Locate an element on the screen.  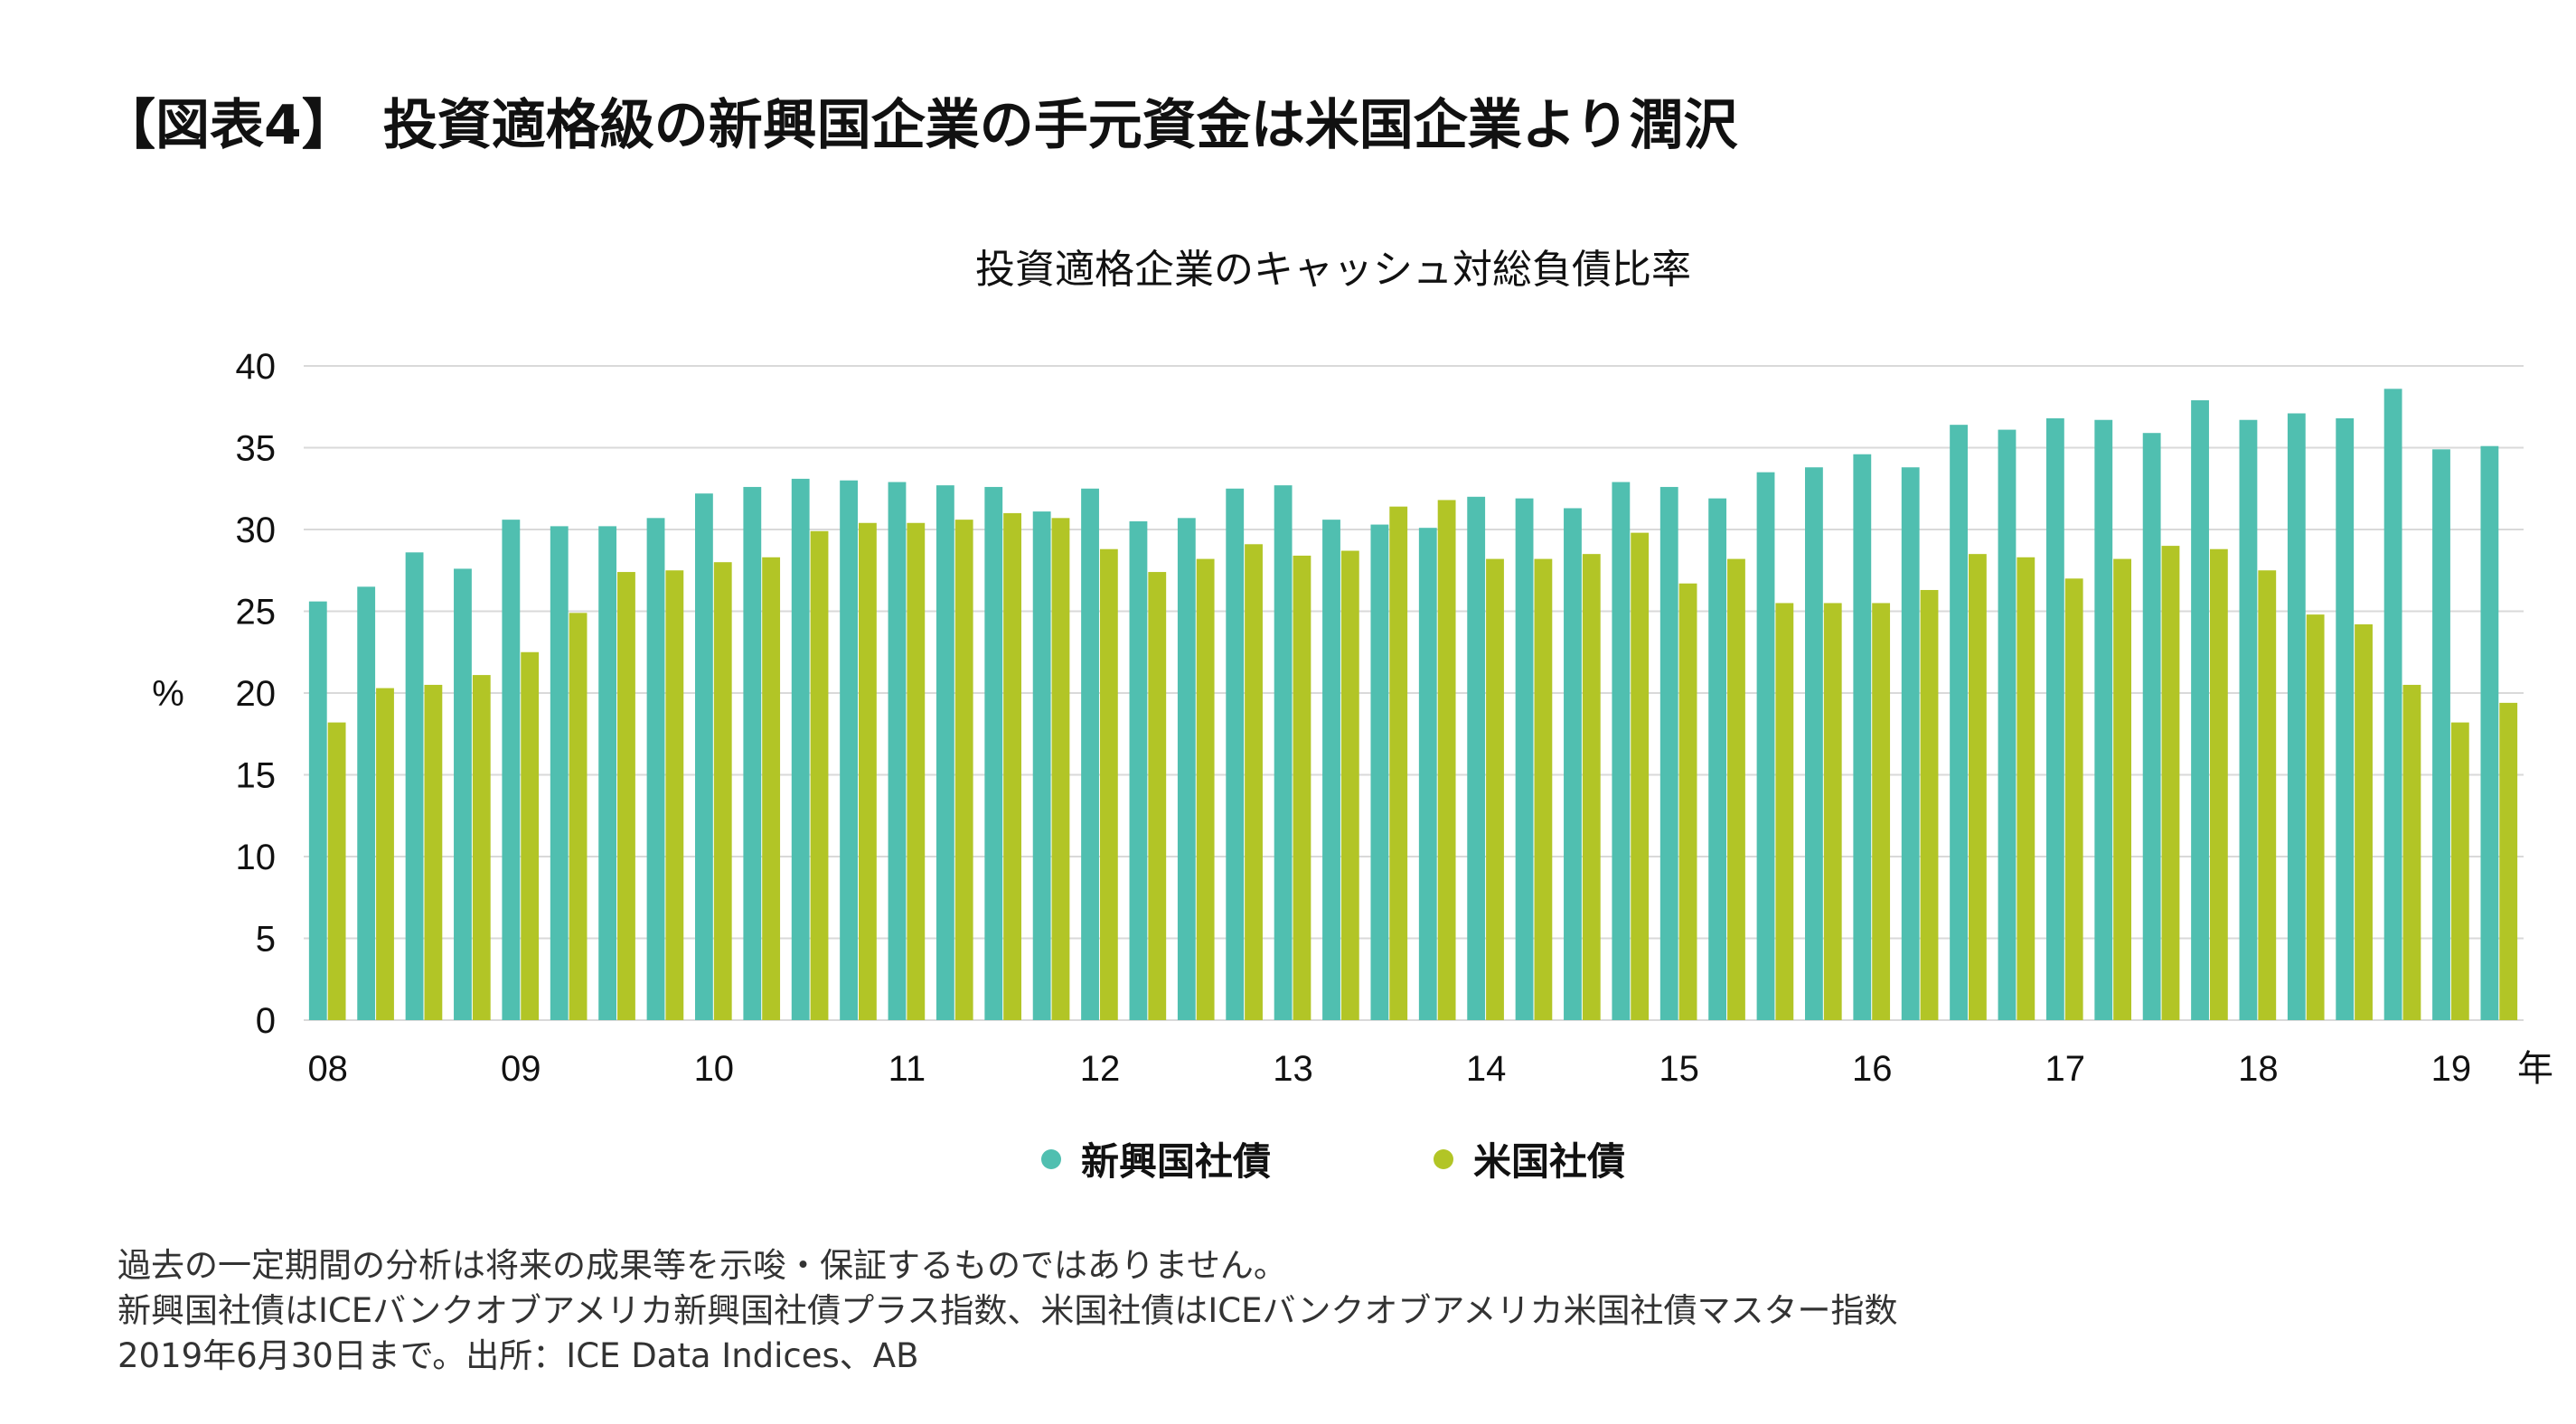
x-tick-label: 17 is located at coordinates (2066, 1069).